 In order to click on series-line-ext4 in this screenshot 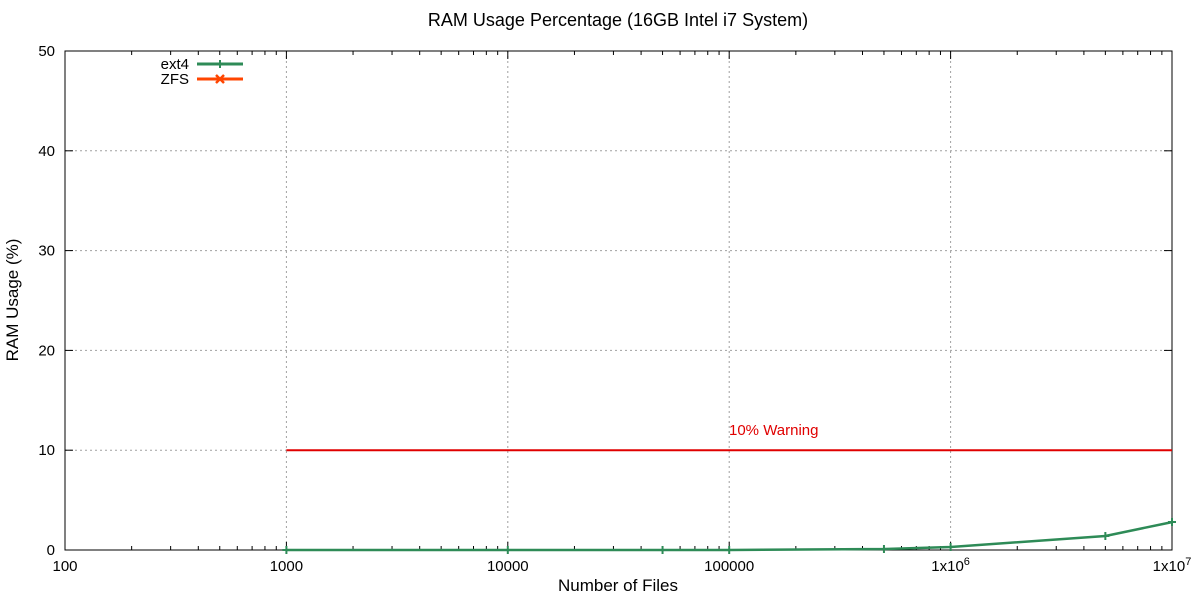, I will do `click(729, 536)`.